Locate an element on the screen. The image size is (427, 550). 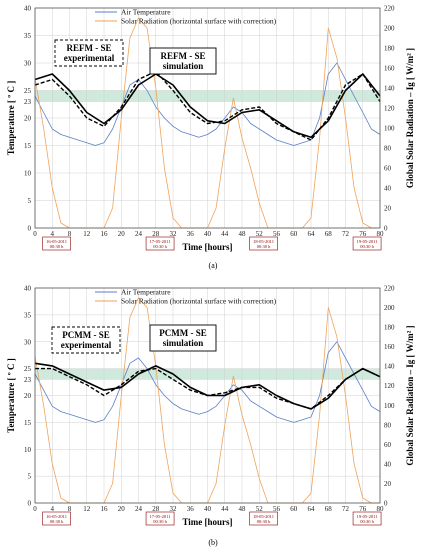
x-tick-label: 8 is located at coordinates (70, 509).